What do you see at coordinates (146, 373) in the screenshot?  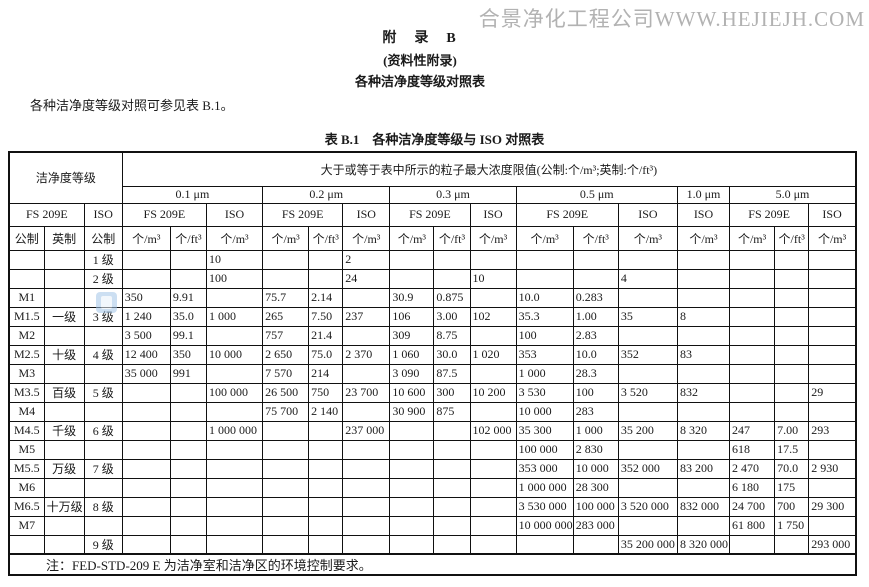 I see `table-cell: 35 000` at bounding box center [146, 373].